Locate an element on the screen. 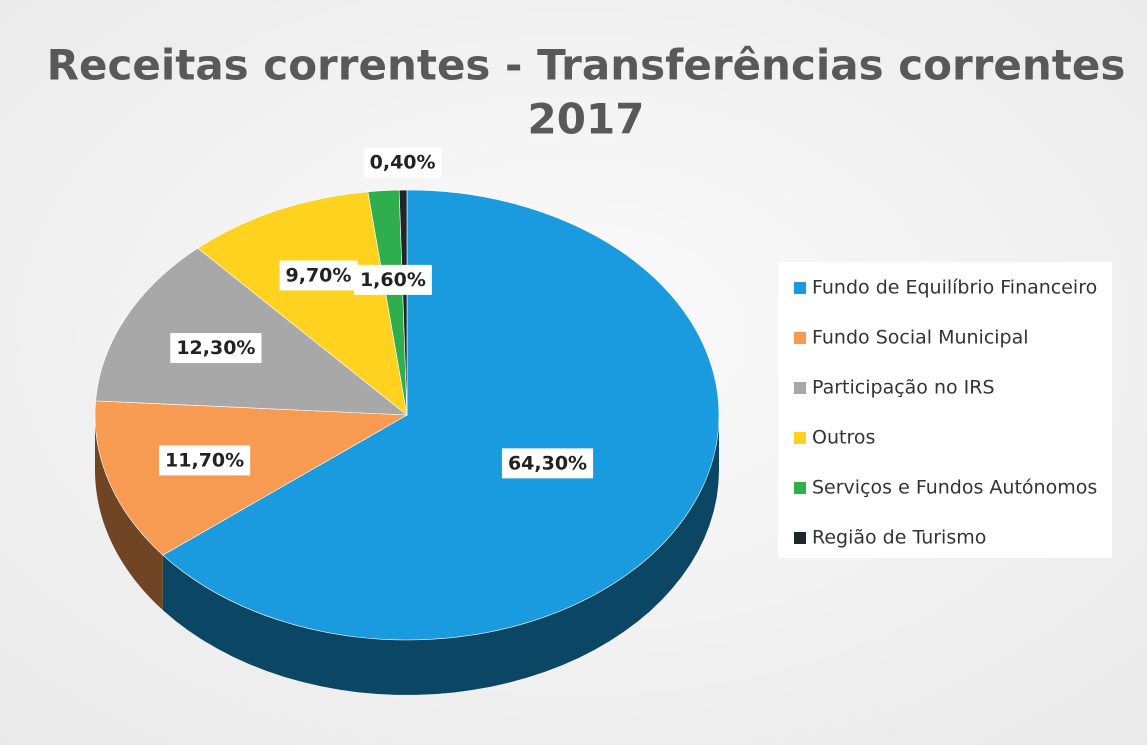  legend-label: Outros is located at coordinates (843, 438).